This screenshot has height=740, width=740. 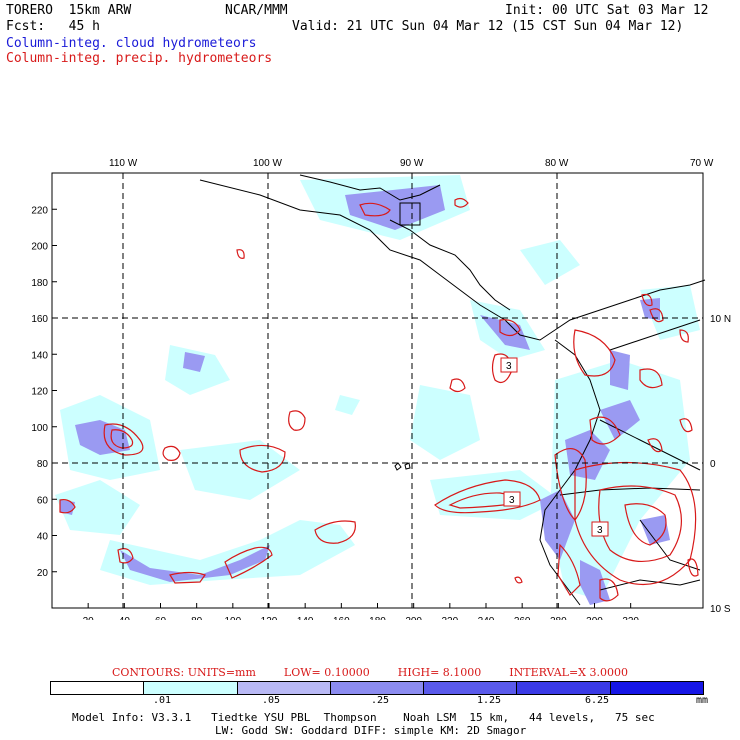 What do you see at coordinates (600, 530) in the screenshot?
I see `contour-label-3: 3` at bounding box center [600, 530].